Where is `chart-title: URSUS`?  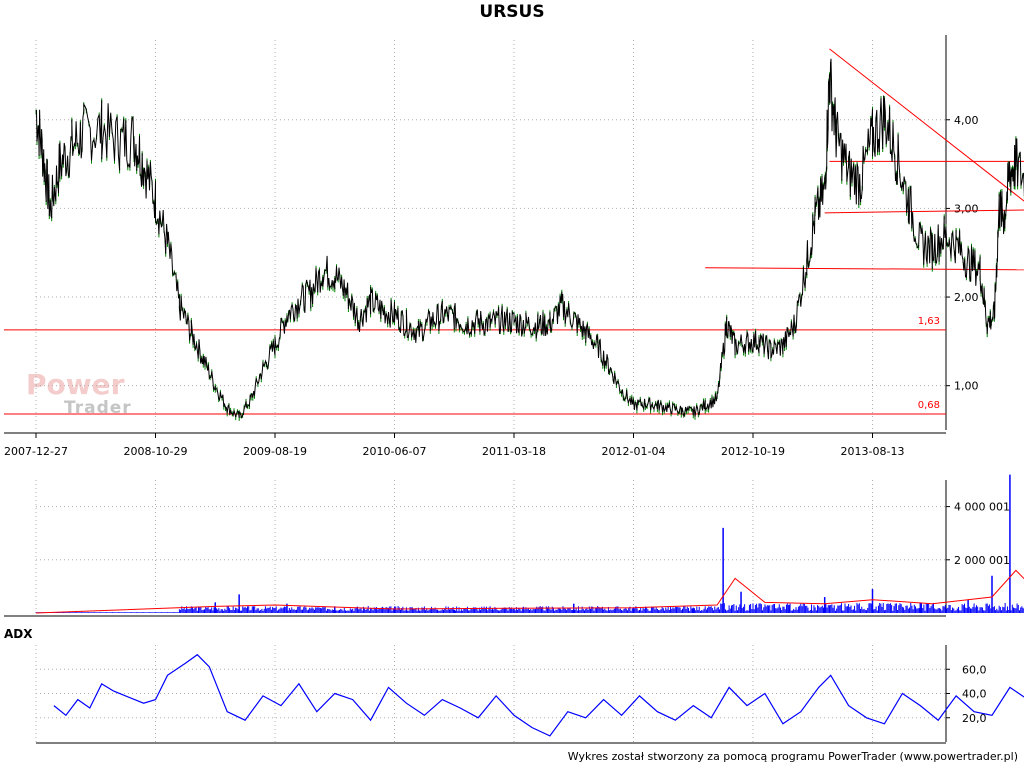
chart-title: URSUS is located at coordinates (512, 12).